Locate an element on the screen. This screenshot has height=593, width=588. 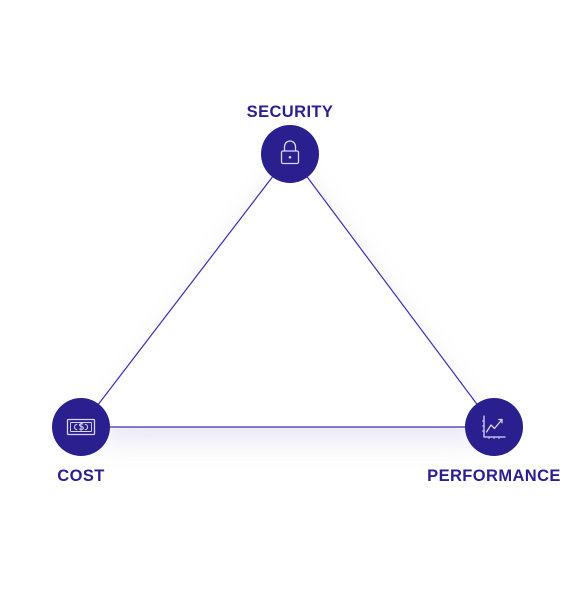
trend-chart-icon is located at coordinates (494, 427).